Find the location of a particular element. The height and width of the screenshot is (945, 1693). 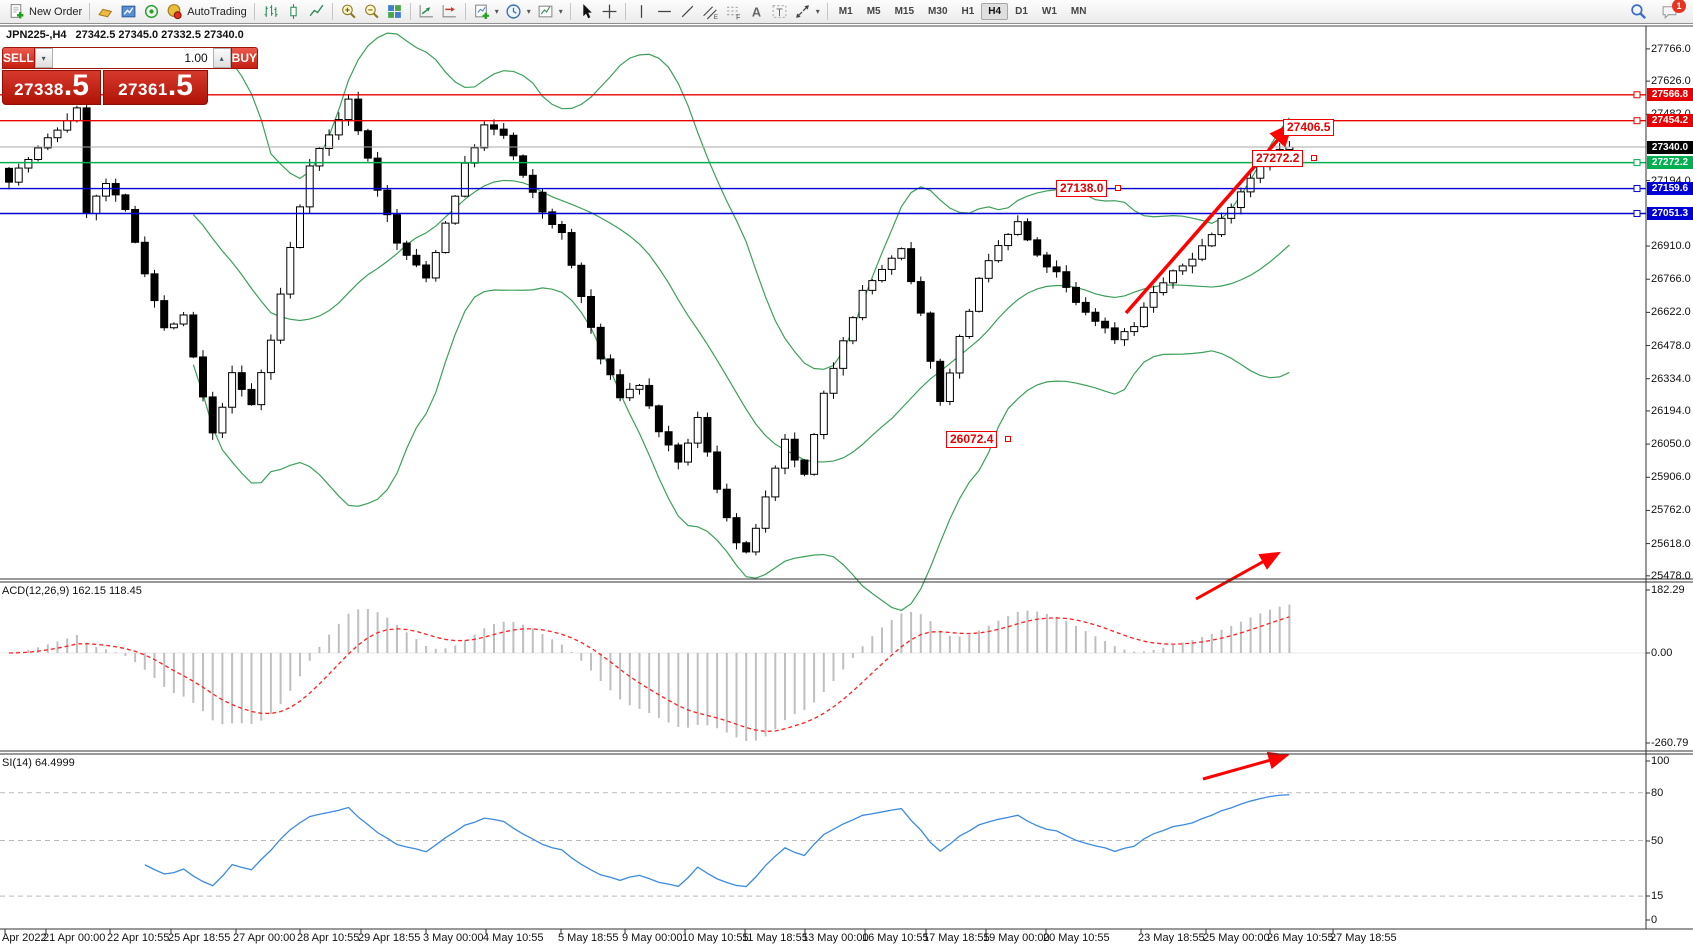

fibonacci-tool: F is located at coordinates (733, 11).